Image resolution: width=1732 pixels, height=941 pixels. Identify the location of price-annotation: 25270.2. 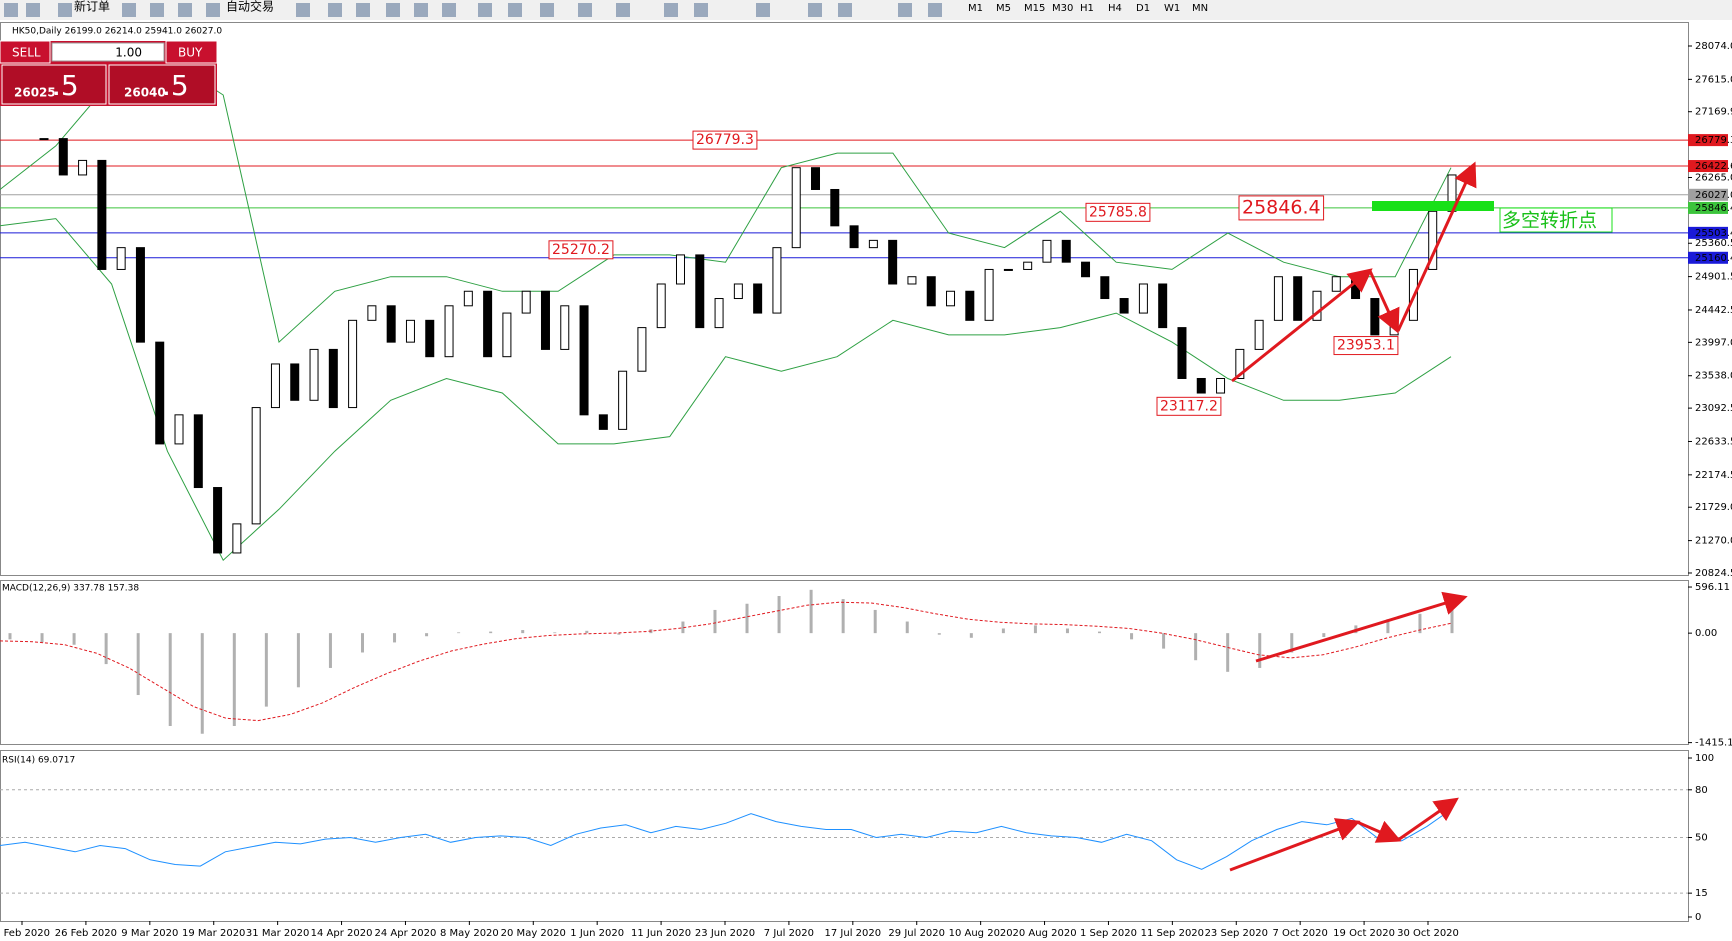
(581, 250).